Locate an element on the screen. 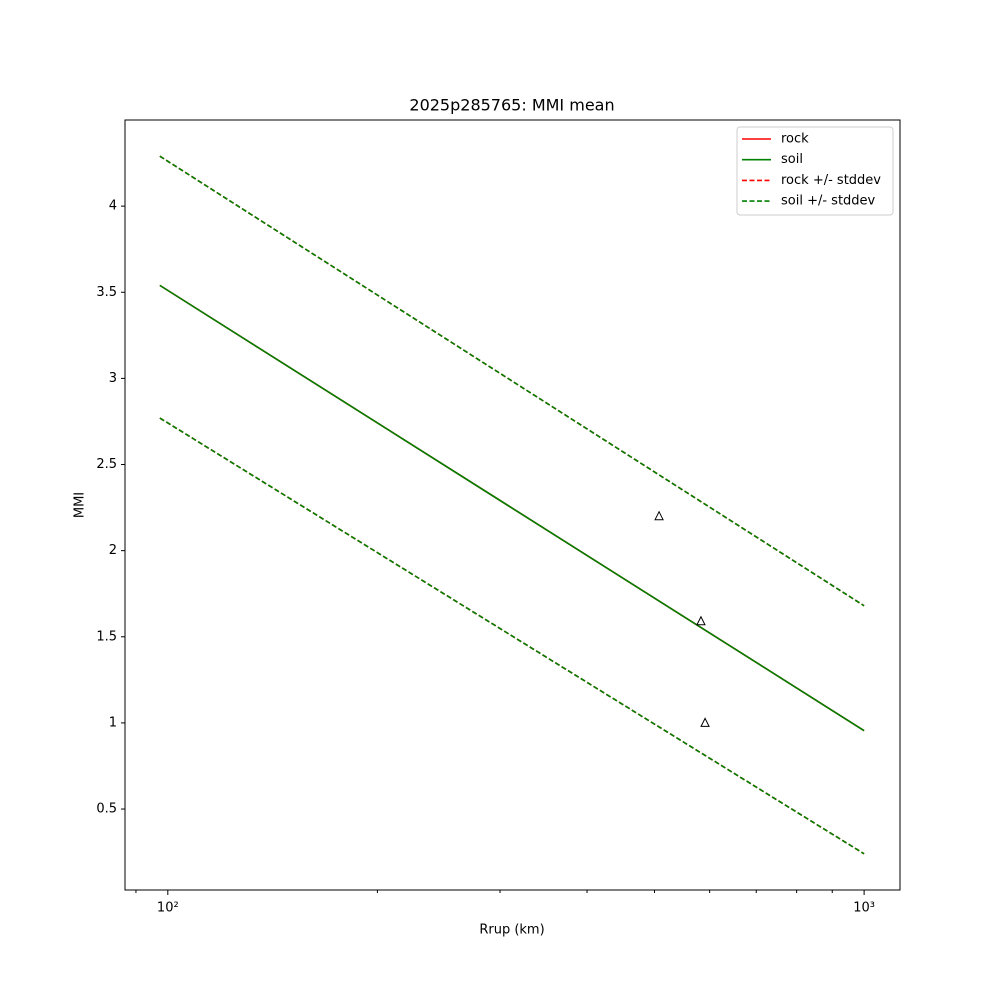  y-axis-label: MMI is located at coordinates (80, 505).